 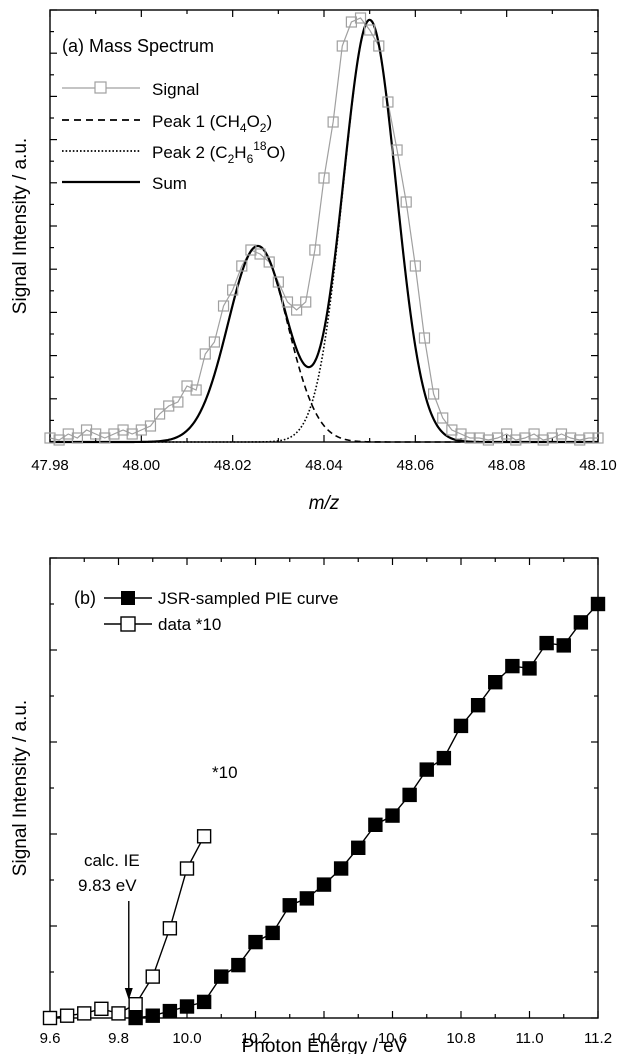 I want to click on x-tick-label: 10.2, so click(x=255, y=1038).